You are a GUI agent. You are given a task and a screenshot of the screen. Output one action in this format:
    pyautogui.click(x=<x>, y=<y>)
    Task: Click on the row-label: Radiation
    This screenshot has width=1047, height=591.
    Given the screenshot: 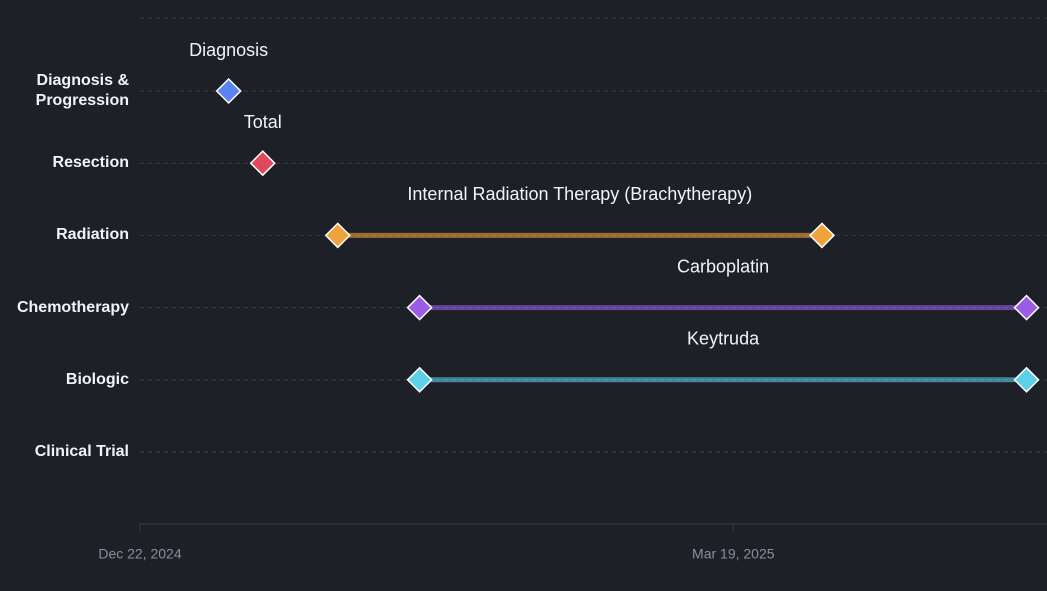 What is the action you would take?
    pyautogui.click(x=92, y=235)
    